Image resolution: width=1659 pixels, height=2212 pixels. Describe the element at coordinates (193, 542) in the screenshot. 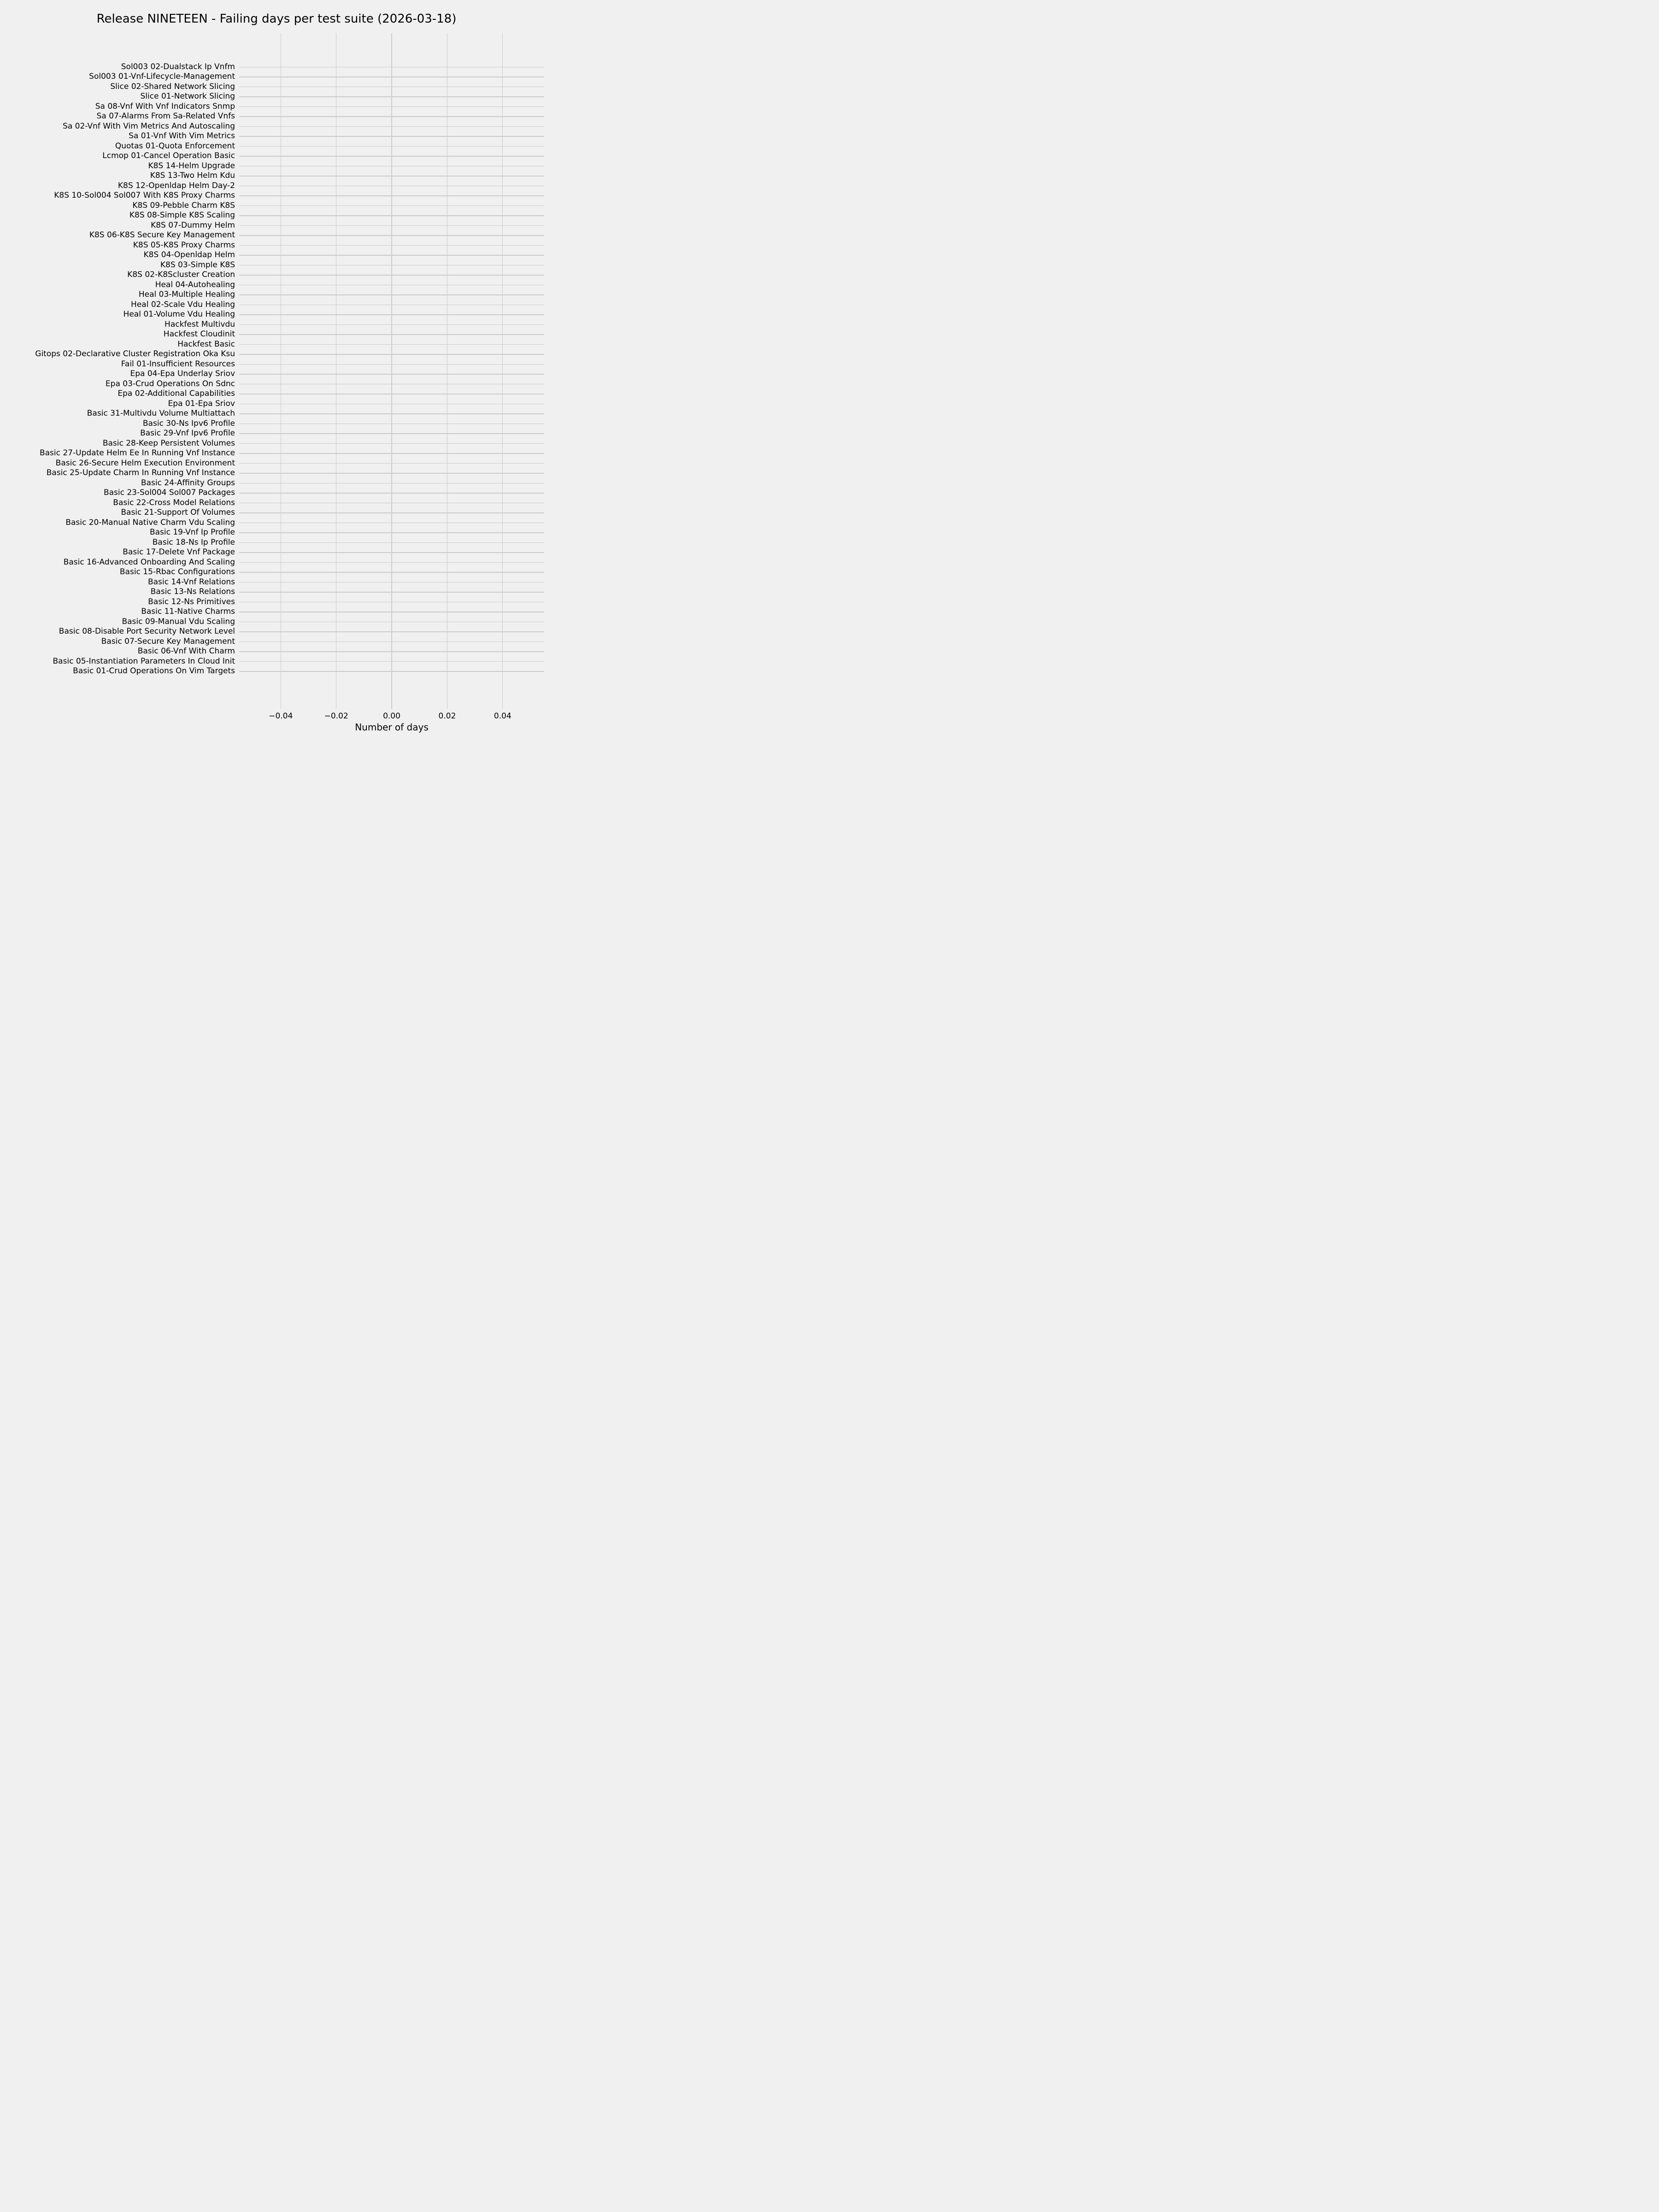

I see `y-tick-label: Basic 18-Ns Ip Profile` at that location.